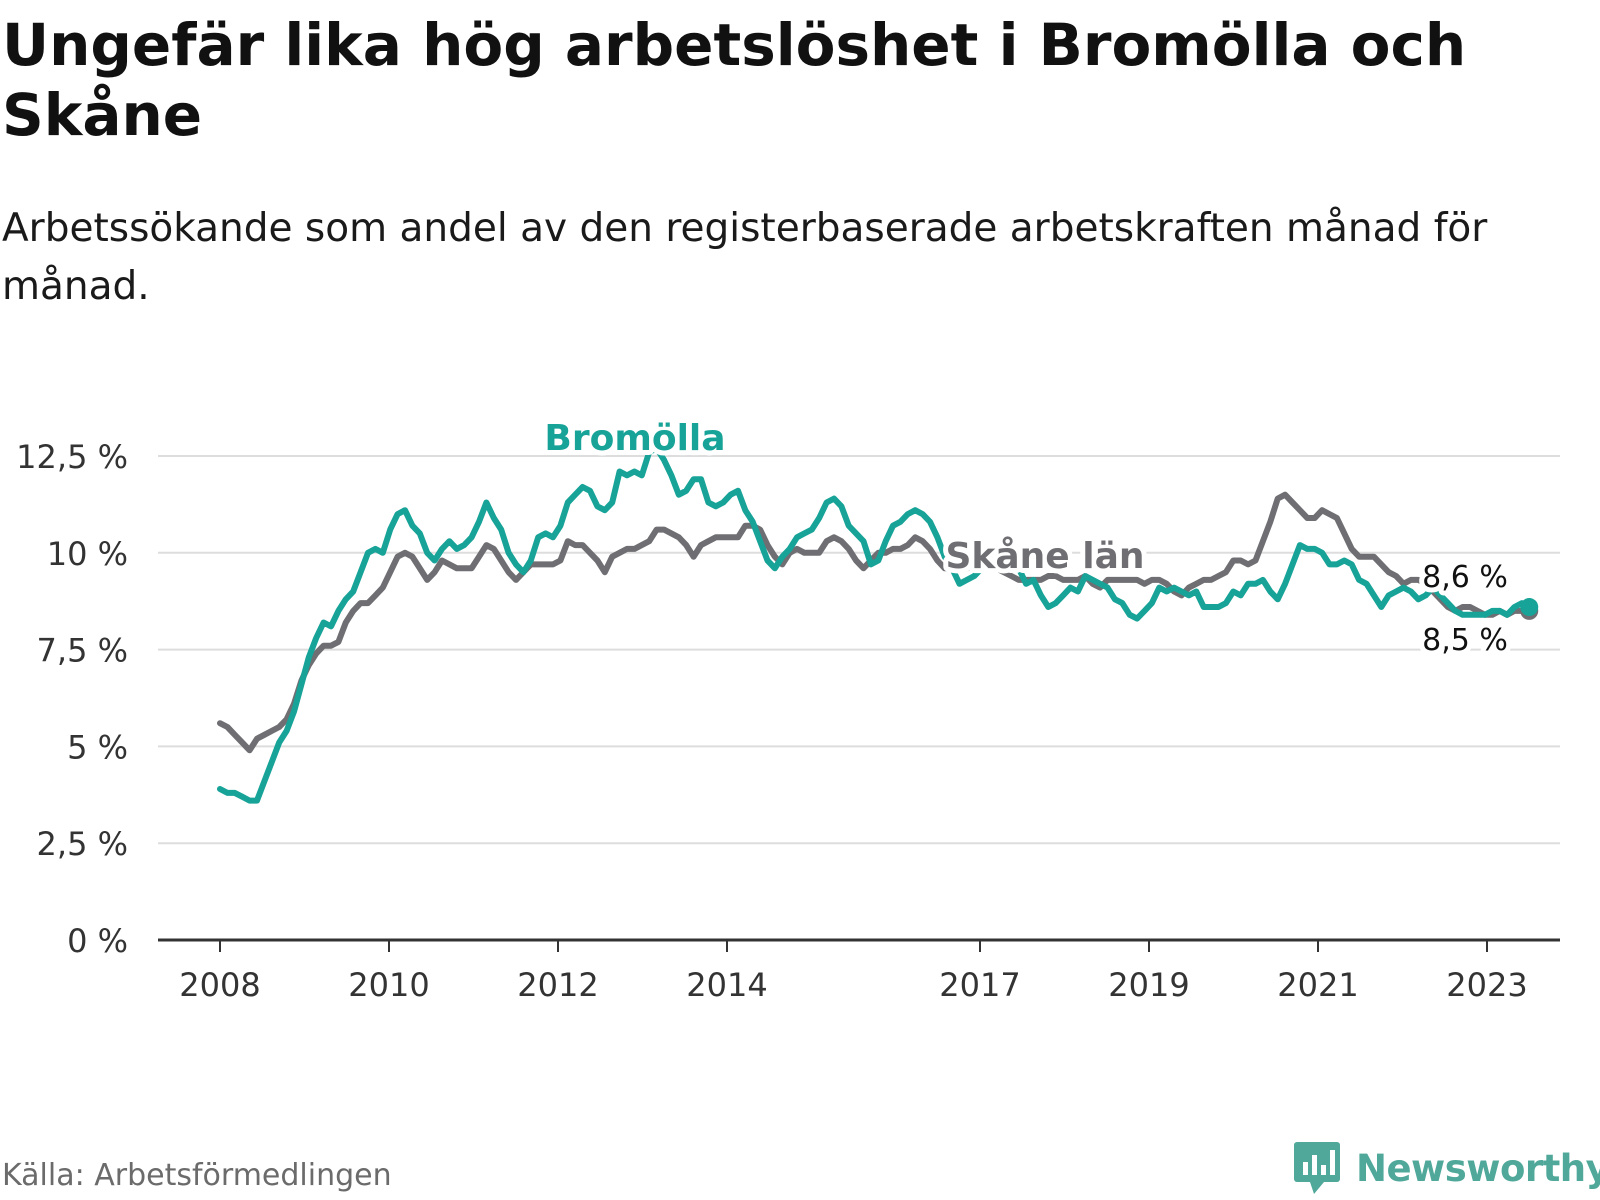 Image resolution: width=1600 pixels, height=1200 pixels. What do you see at coordinates (557, 985) in the screenshot?
I see `x-tick-label: 2012` at bounding box center [557, 985].